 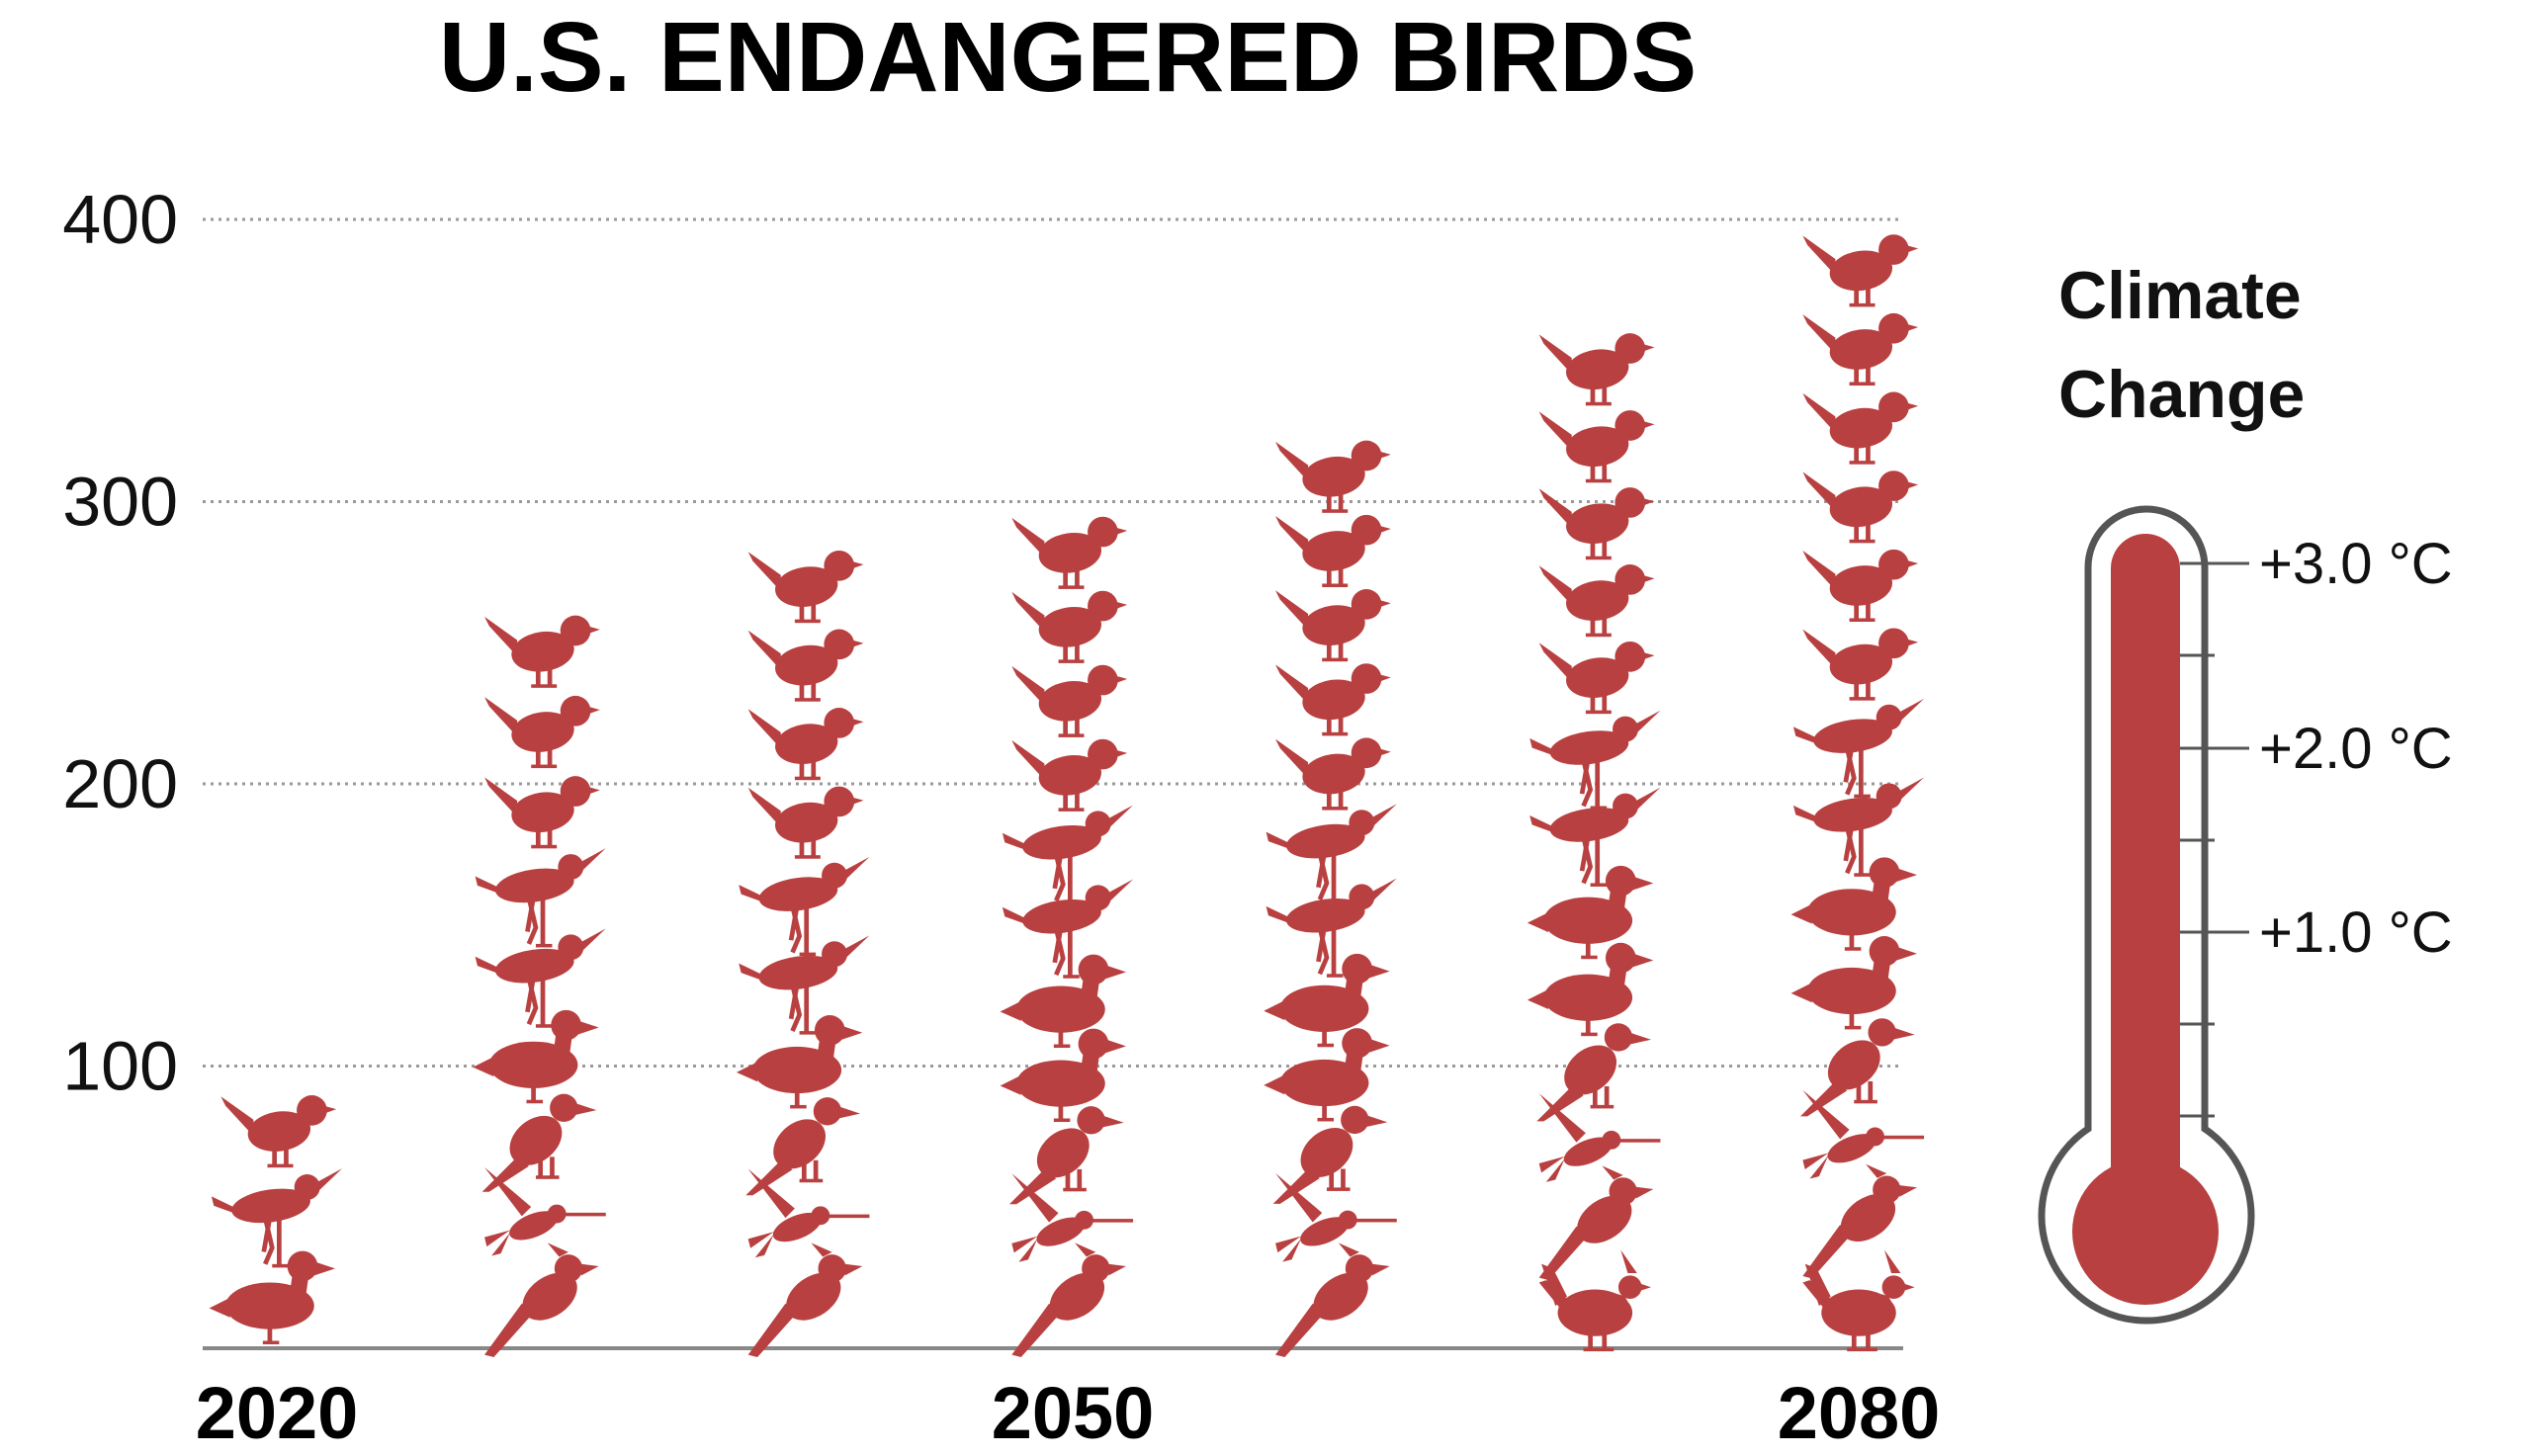 What do you see at coordinates (2356, 749) in the screenshot?
I see `thermometer-label-2c: +2.0 °C` at bounding box center [2356, 749].